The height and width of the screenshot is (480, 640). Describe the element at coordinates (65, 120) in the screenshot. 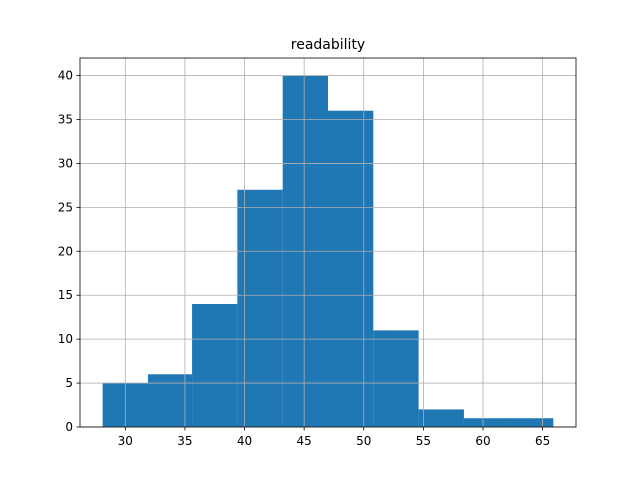

I see `y-tick-label: 35` at that location.